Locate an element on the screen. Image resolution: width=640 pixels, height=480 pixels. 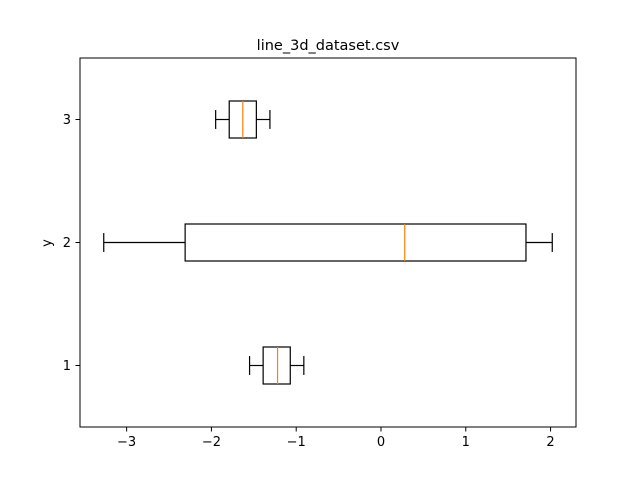
chart-title: line_3d_dataset.csv is located at coordinates (328, 46).